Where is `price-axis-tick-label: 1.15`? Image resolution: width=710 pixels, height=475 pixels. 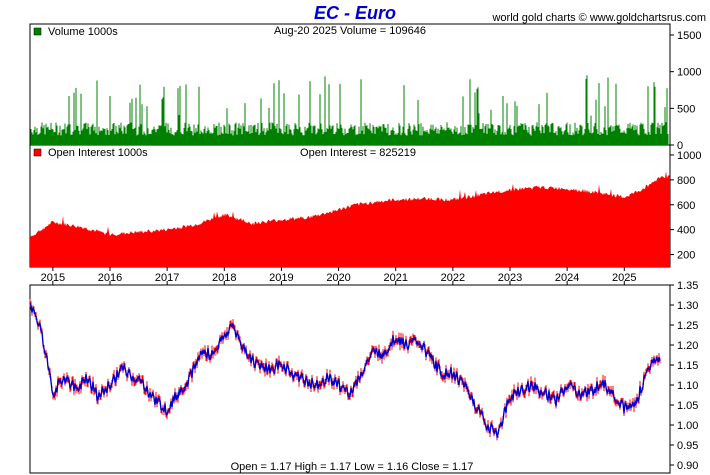
price-axis-tick-label: 1.15 is located at coordinates (687, 366).